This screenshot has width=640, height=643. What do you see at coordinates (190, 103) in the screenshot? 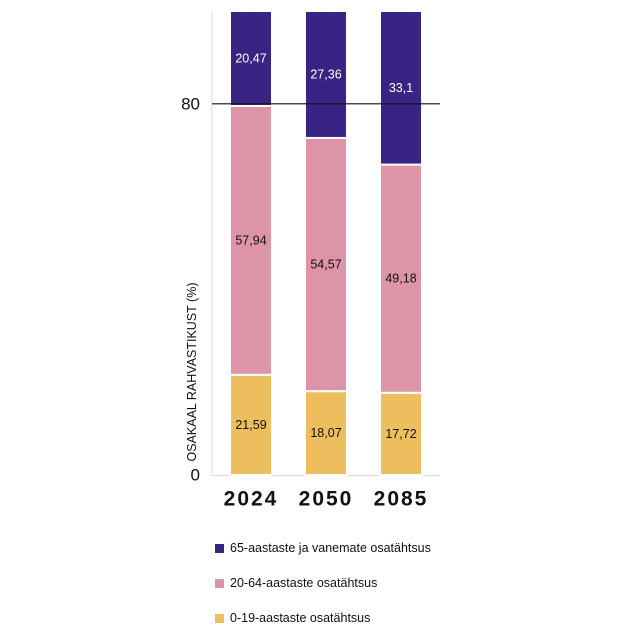
I see `y-tick-label: 80` at bounding box center [190, 103].